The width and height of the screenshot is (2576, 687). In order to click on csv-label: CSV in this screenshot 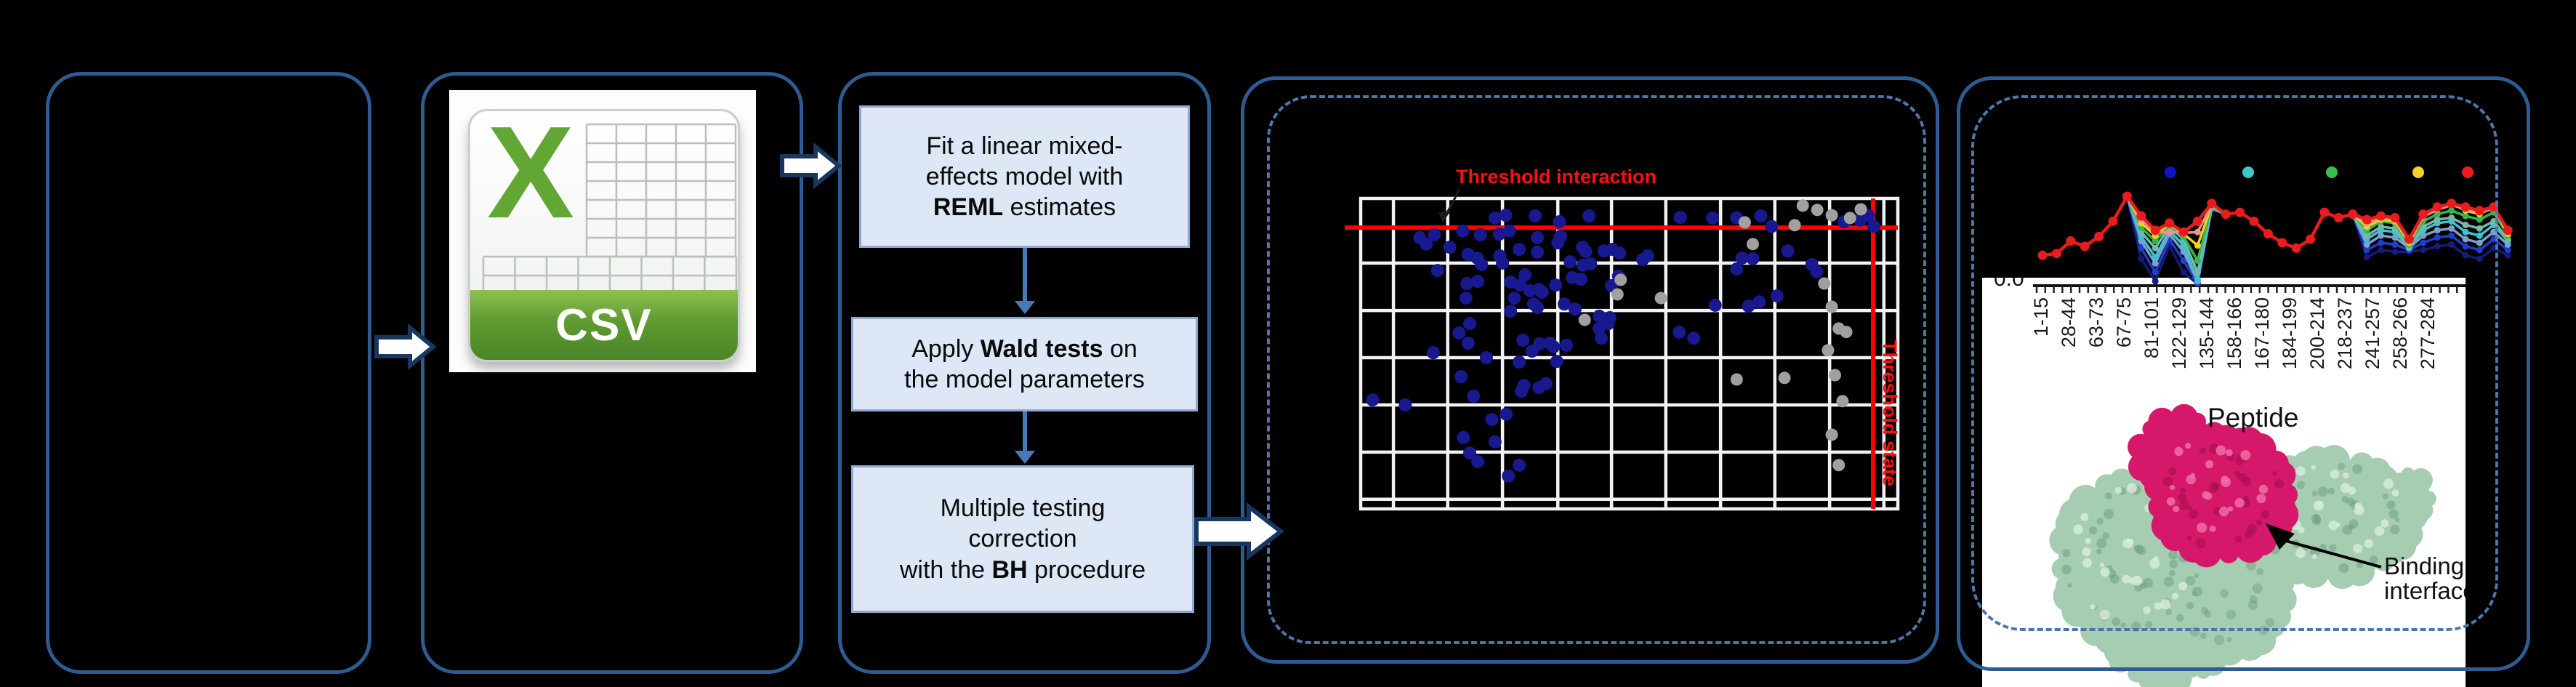, I will do `click(604, 325)`.